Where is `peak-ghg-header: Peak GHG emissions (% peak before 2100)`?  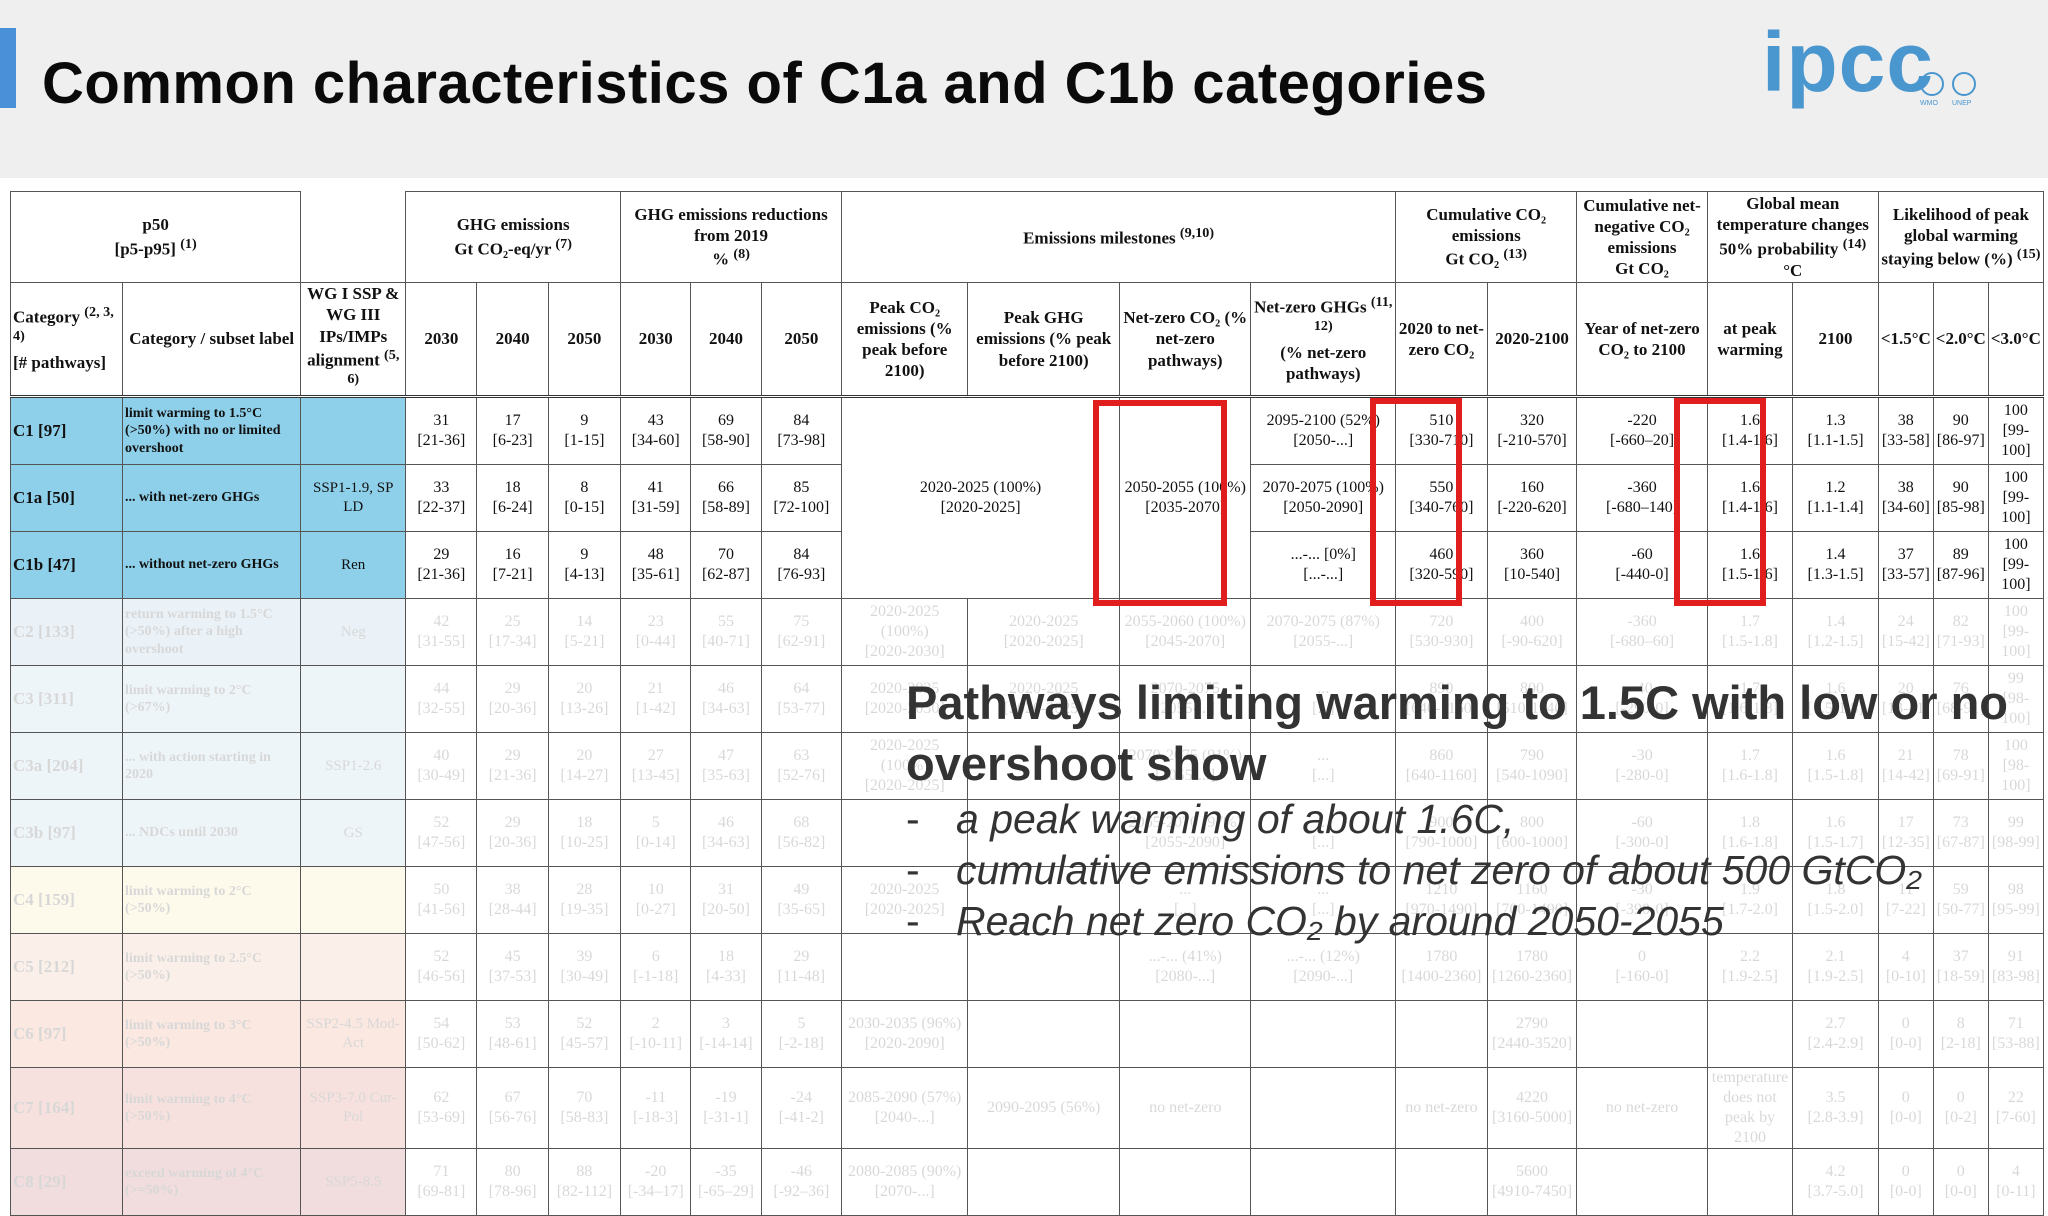
peak-ghg-header: Peak GHG emissions (% peak before 2100) is located at coordinates (1044, 339).